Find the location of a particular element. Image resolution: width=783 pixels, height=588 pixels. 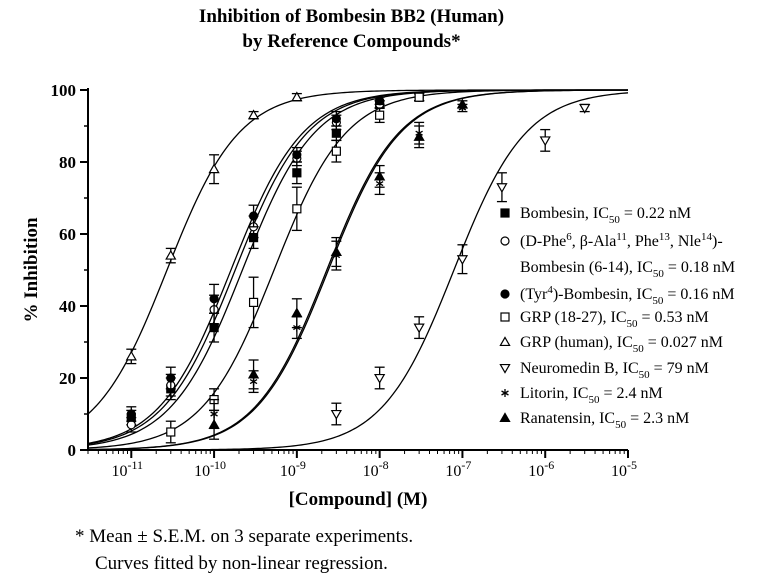

legend-label: GRP (human), IC50 = 0.027 nM is located at coordinates (621, 344).